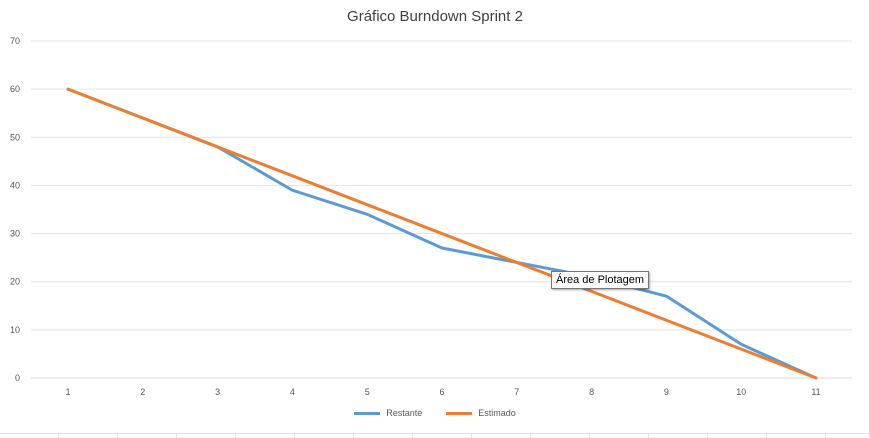  I want to click on x-tick-label: 2, so click(142, 392).